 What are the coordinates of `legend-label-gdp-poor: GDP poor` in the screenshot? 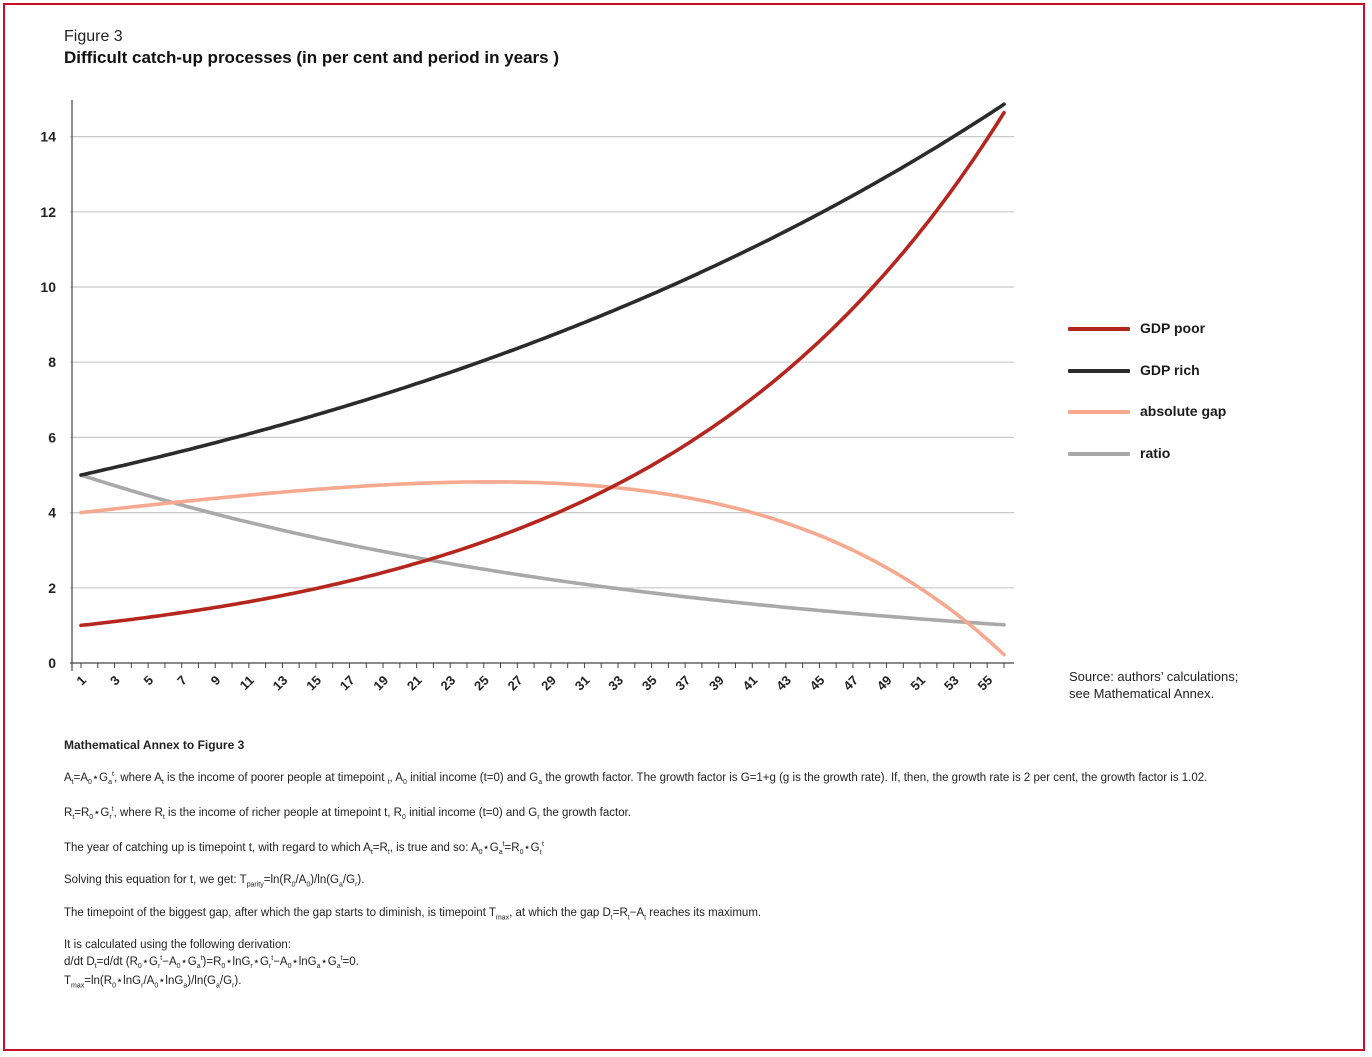 It's located at (1173, 328).